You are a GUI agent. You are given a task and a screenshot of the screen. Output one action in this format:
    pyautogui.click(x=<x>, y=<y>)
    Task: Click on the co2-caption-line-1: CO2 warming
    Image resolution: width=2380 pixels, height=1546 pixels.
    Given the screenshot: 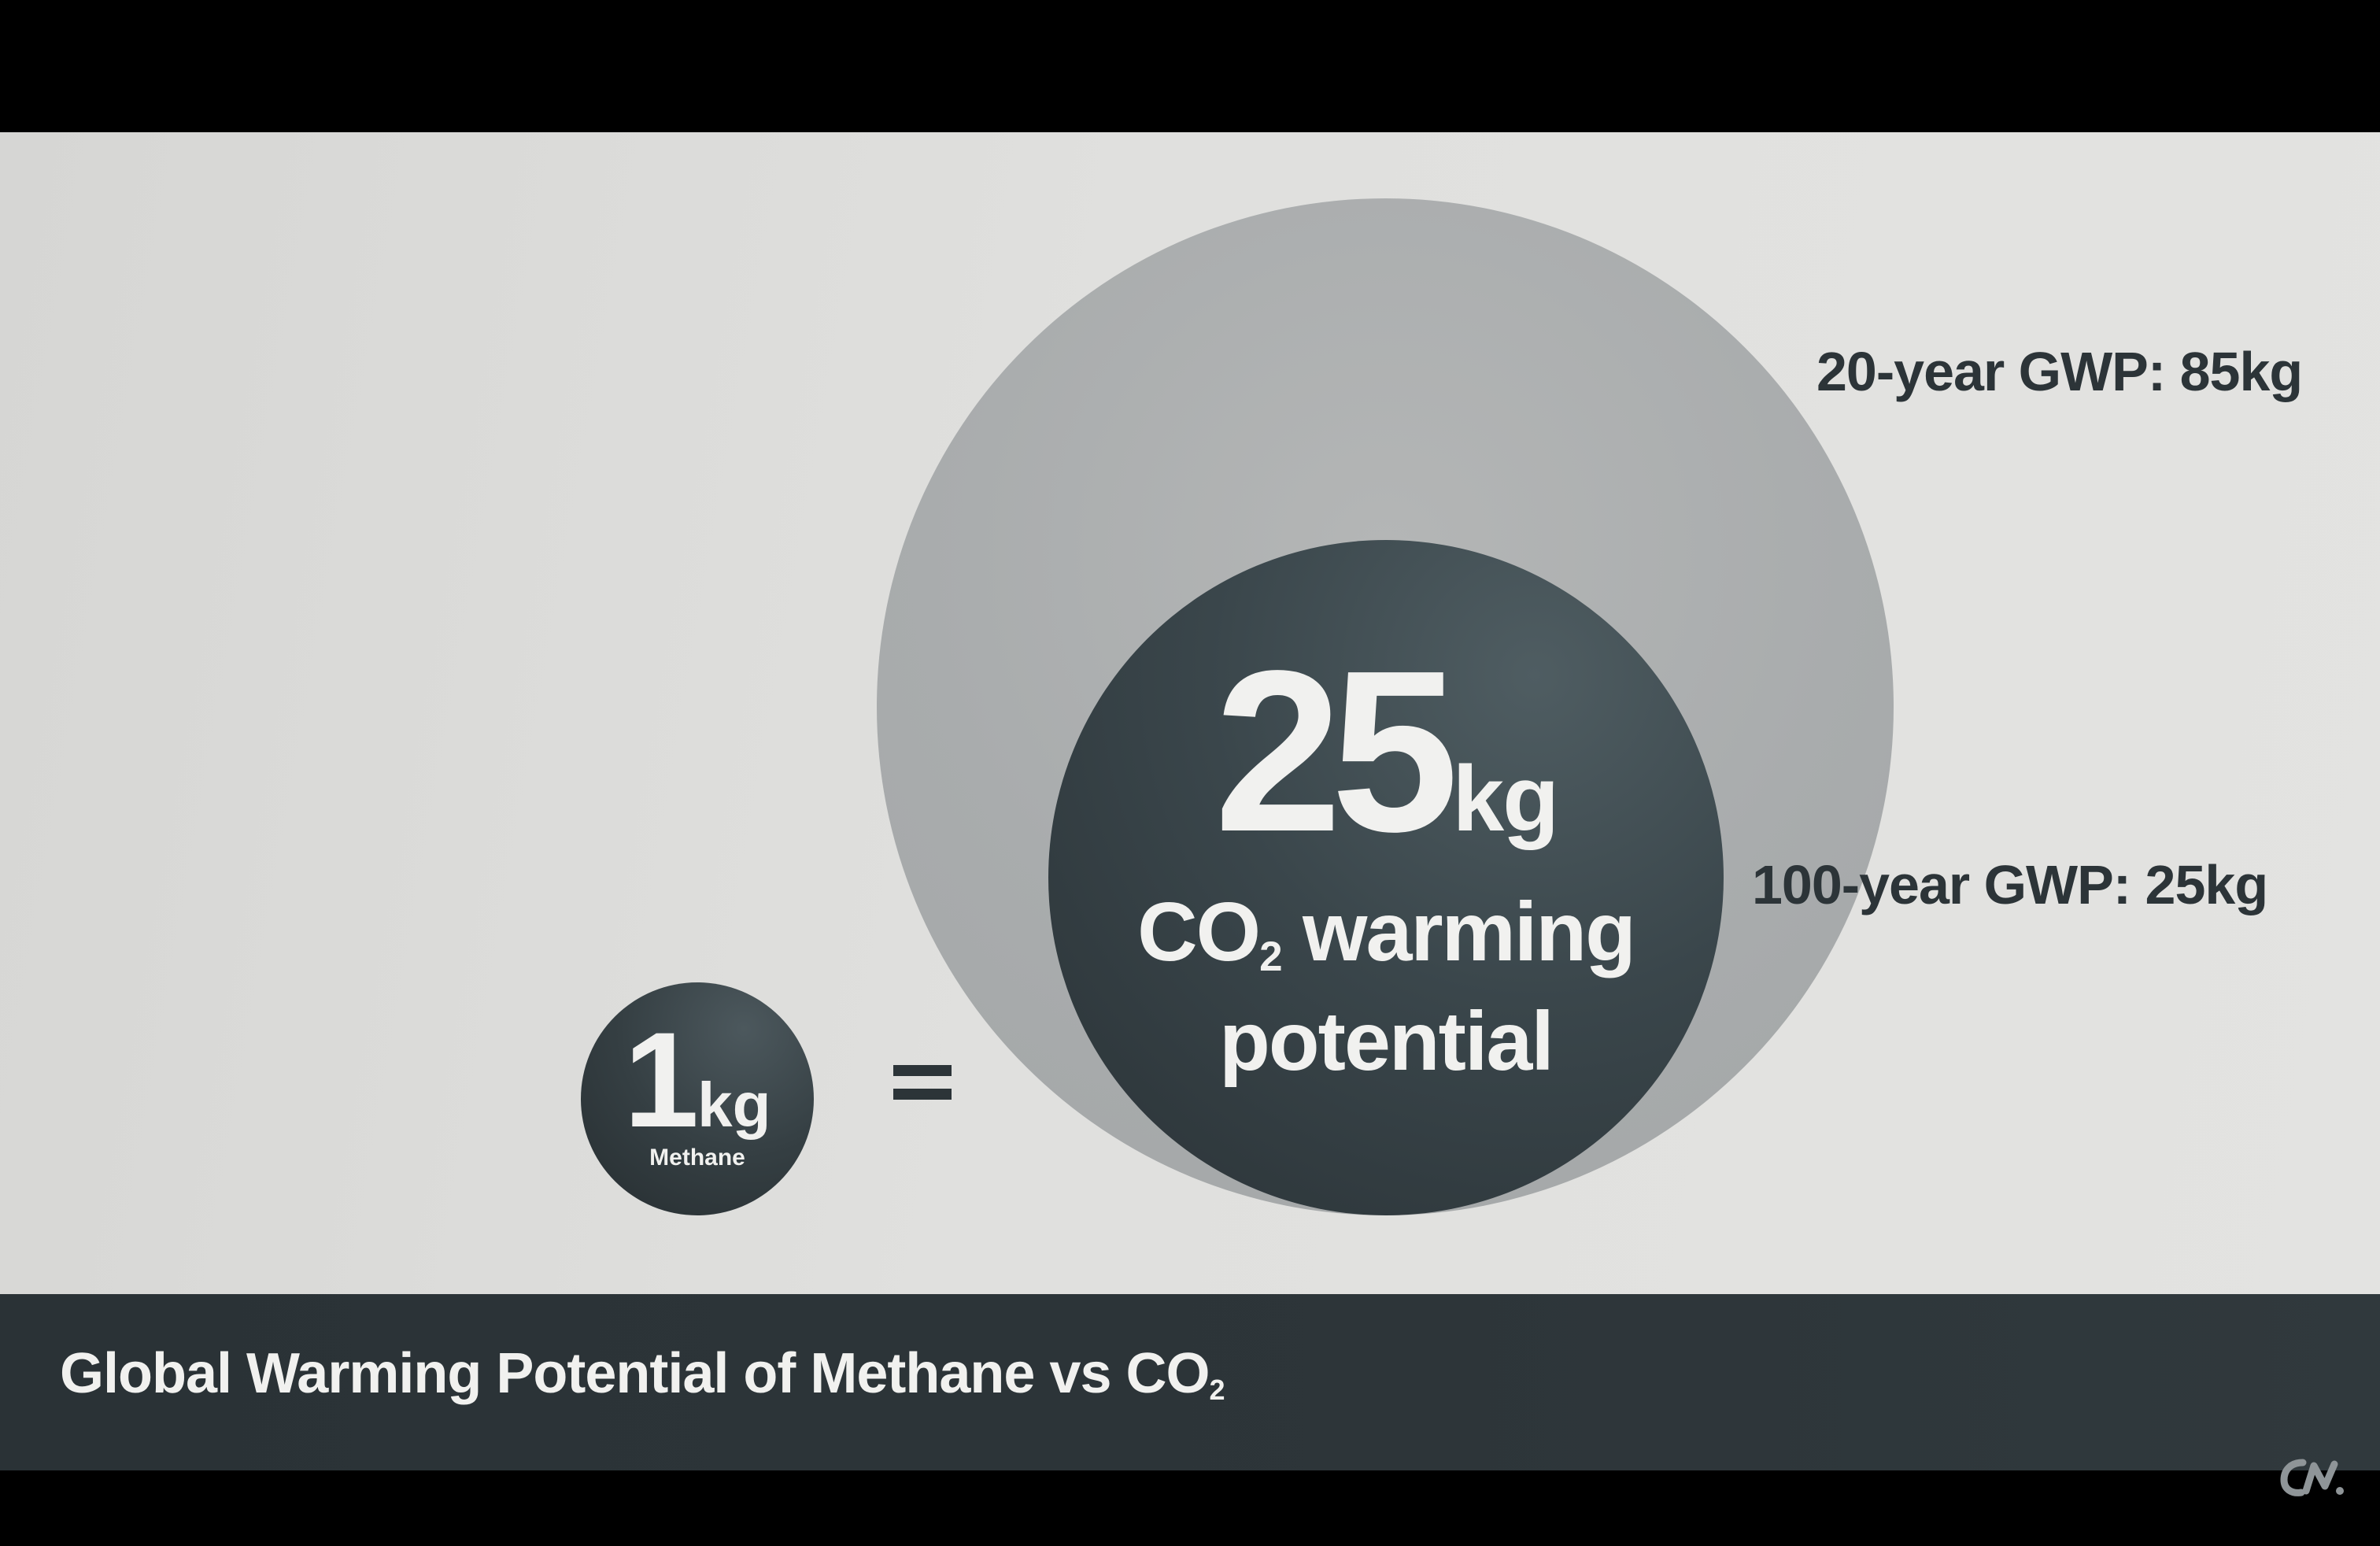 What is the action you would take?
    pyautogui.click(x=1386, y=940)
    